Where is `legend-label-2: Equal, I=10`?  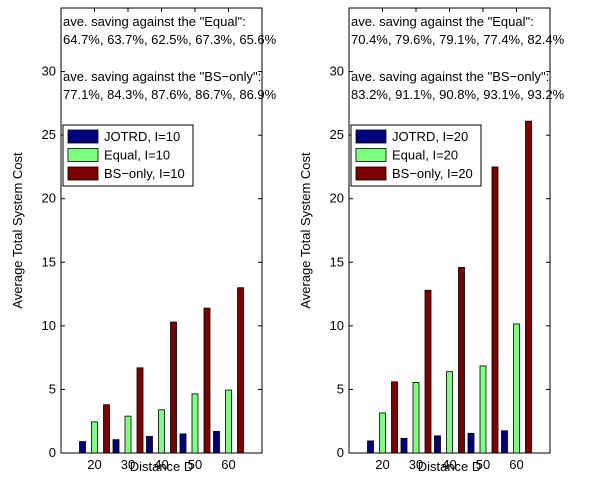 legend-label-2: Equal, I=10 is located at coordinates (137, 155).